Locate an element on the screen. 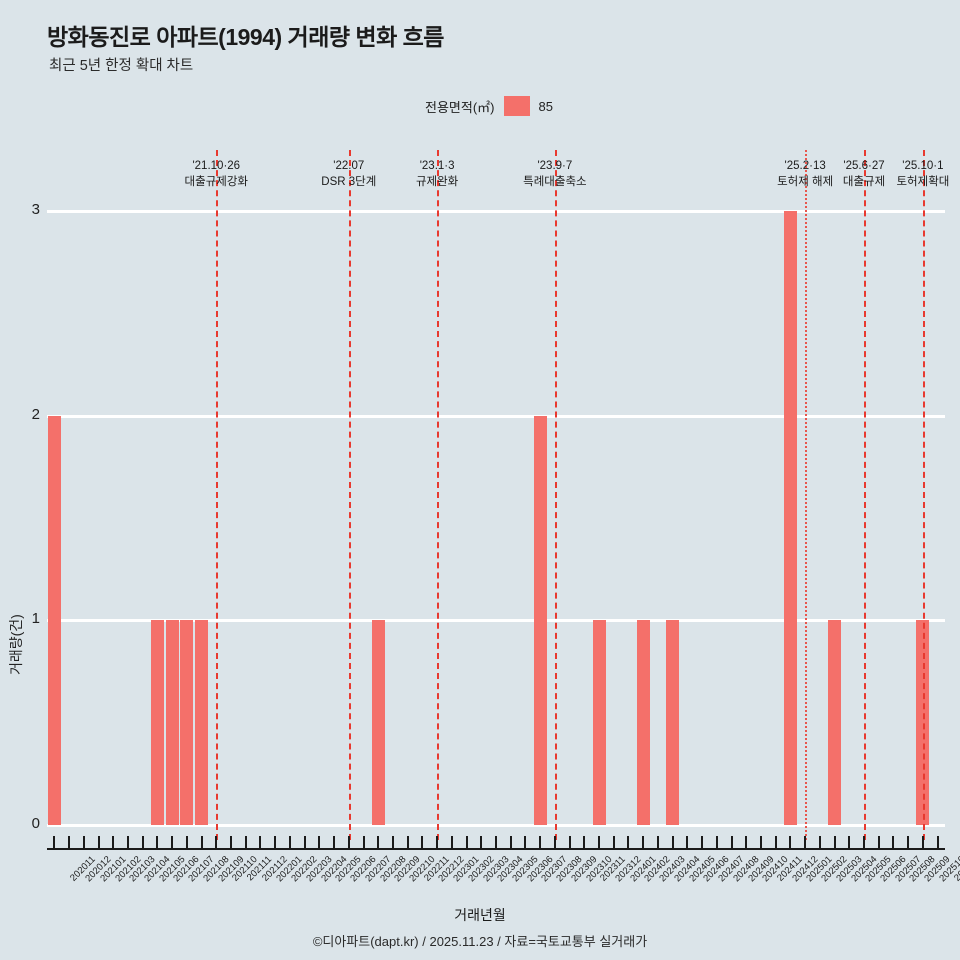  legend-label-85: 85 is located at coordinates (545, 106).